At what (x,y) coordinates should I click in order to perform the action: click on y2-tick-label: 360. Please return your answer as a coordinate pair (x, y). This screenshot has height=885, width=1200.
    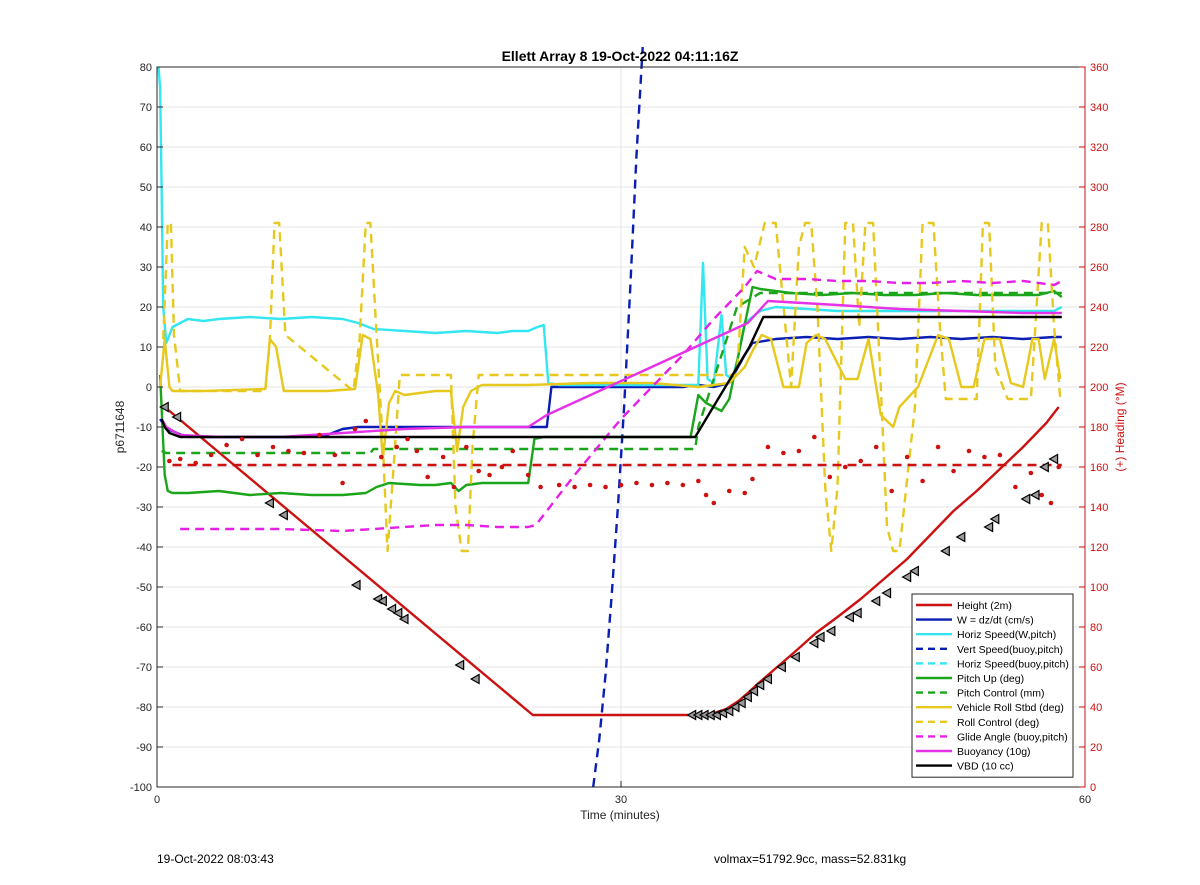
    Looking at the image, I should click on (1099, 68).